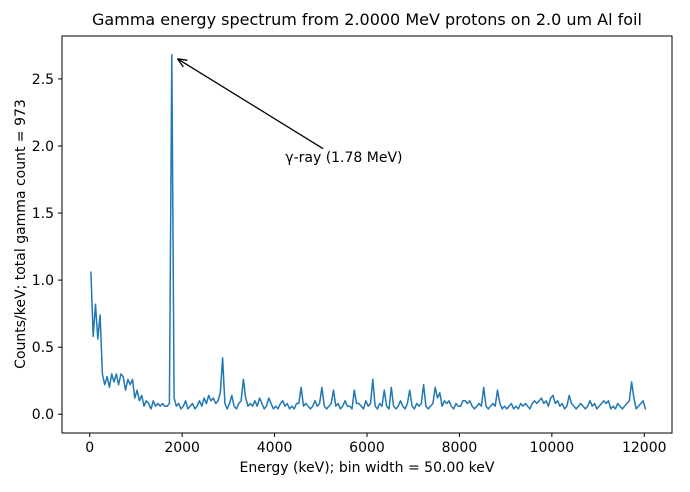 The image size is (690, 492). I want to click on x-tick-label: 10000, so click(552, 448).